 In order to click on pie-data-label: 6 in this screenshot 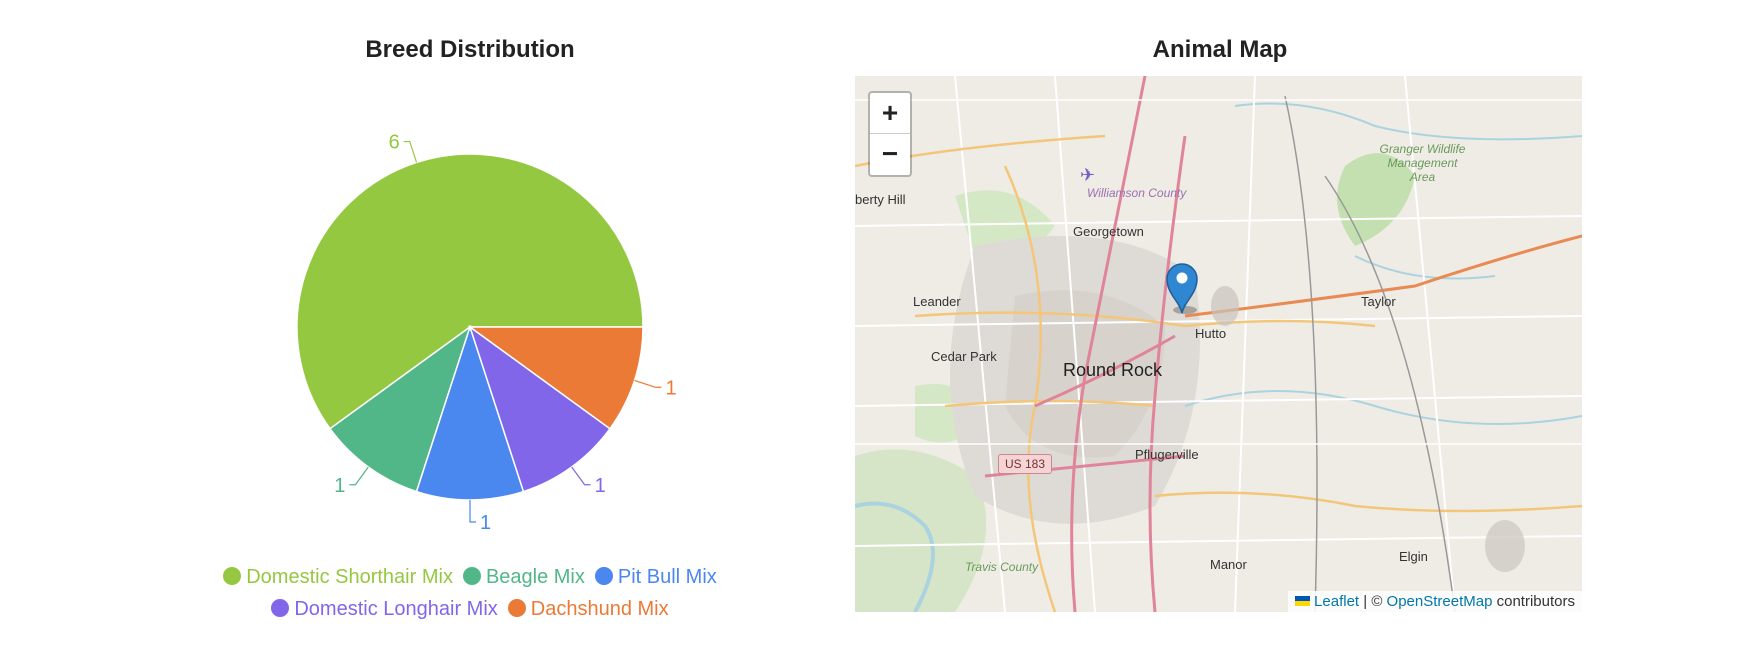, I will do `click(394, 143)`.